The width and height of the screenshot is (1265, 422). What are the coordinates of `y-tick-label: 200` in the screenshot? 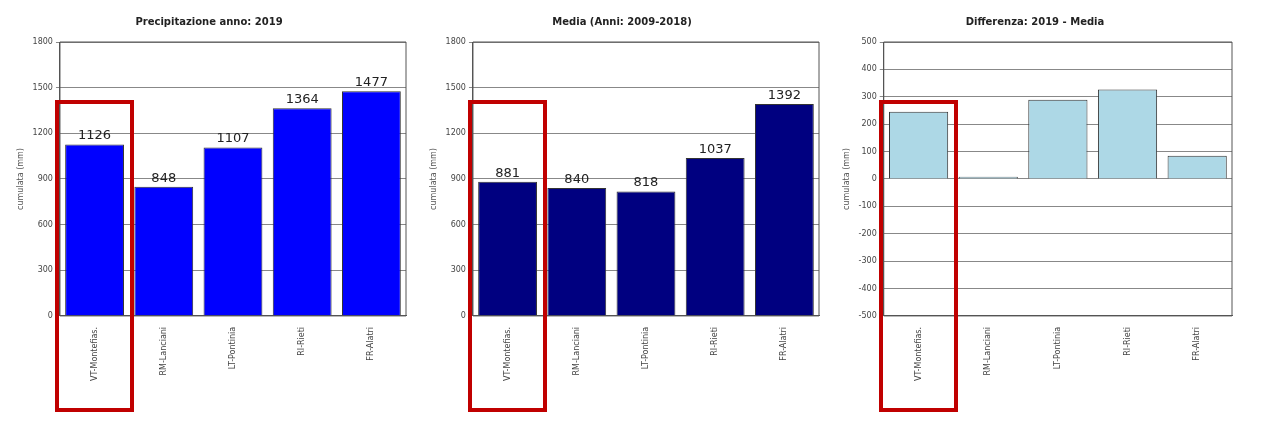 It's located at (869, 124).